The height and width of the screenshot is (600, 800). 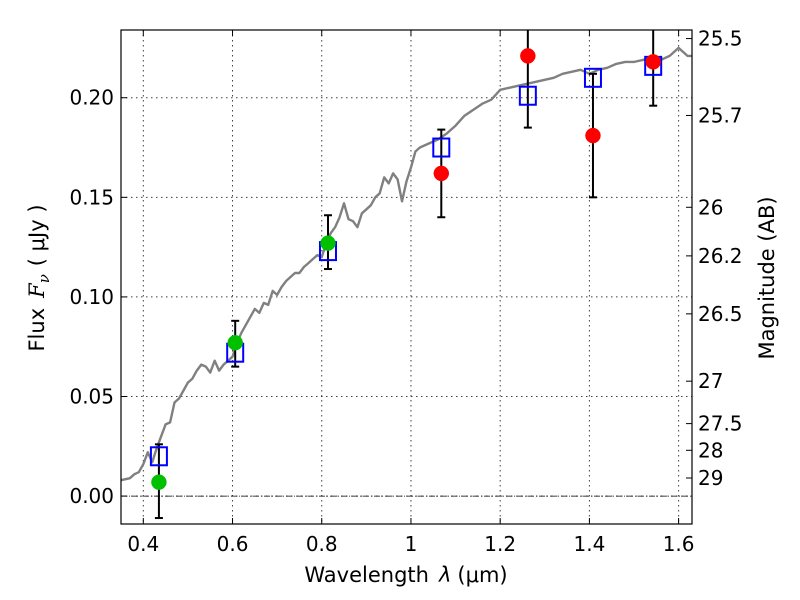 I want to click on x-axis-title: Wavelength λ (μm), so click(x=405, y=575).